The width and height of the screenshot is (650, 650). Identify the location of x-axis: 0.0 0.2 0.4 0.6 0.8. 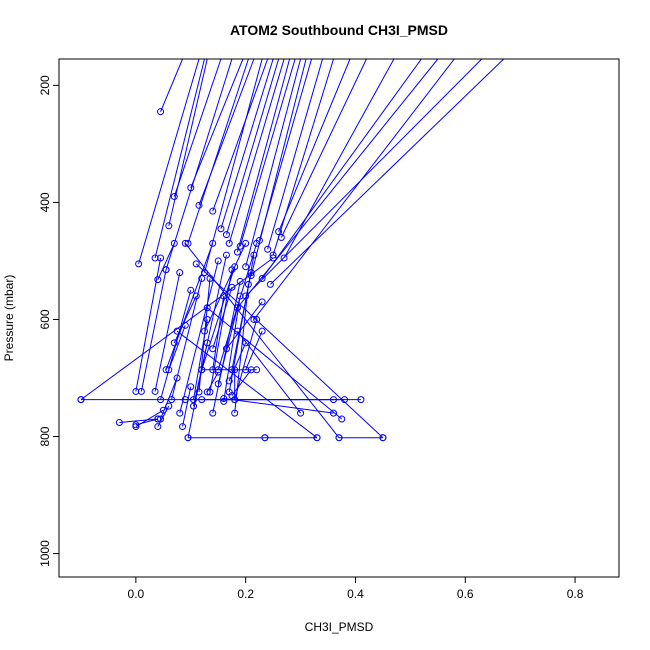
(356, 589).